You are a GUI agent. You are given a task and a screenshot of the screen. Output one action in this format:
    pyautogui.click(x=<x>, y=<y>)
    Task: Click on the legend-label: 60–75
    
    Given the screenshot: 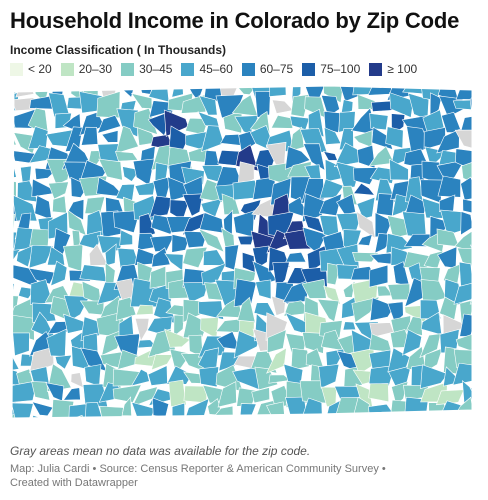 What is the action you would take?
    pyautogui.click(x=276, y=69)
    